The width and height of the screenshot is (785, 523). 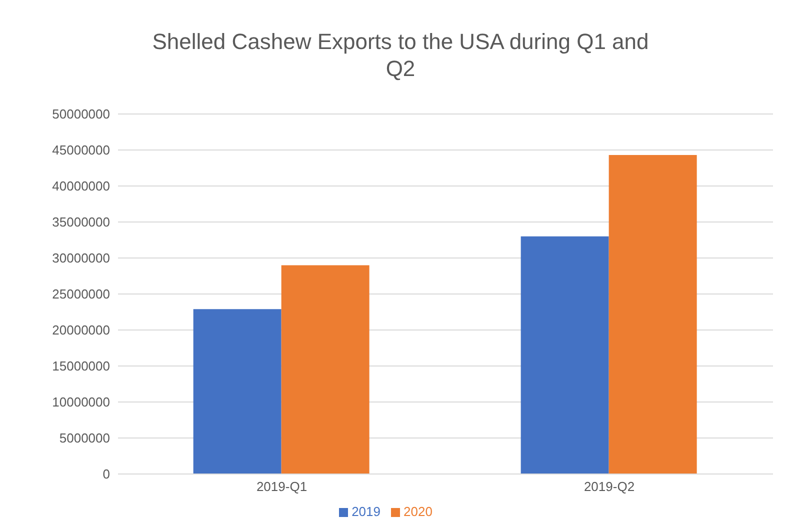 I want to click on y-tick-label: 5000000, so click(x=84, y=438).